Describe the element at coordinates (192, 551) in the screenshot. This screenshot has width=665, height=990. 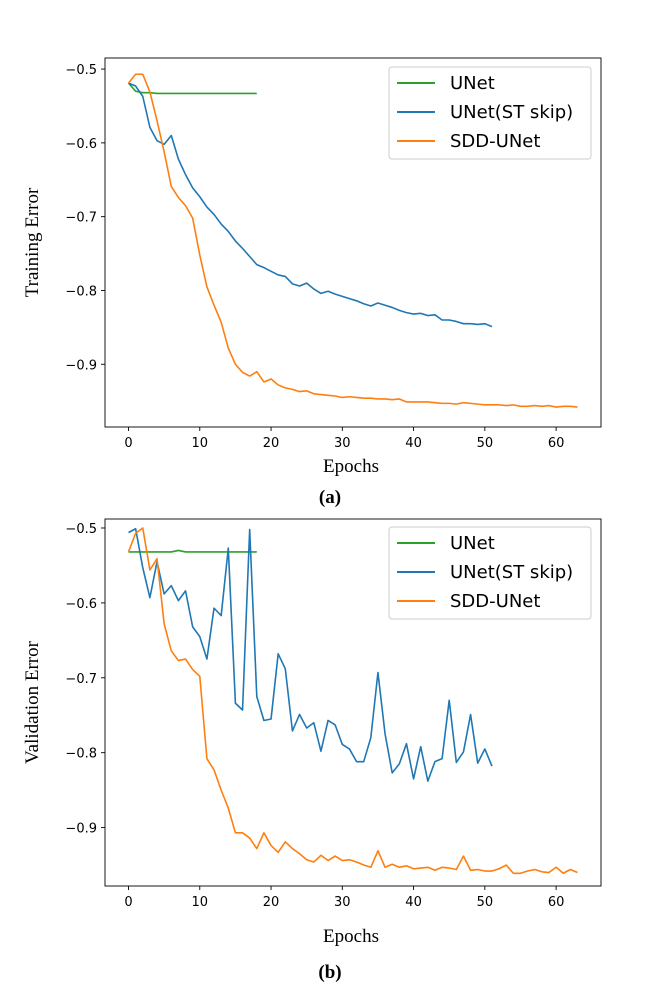
I see `series-line-unet` at that location.